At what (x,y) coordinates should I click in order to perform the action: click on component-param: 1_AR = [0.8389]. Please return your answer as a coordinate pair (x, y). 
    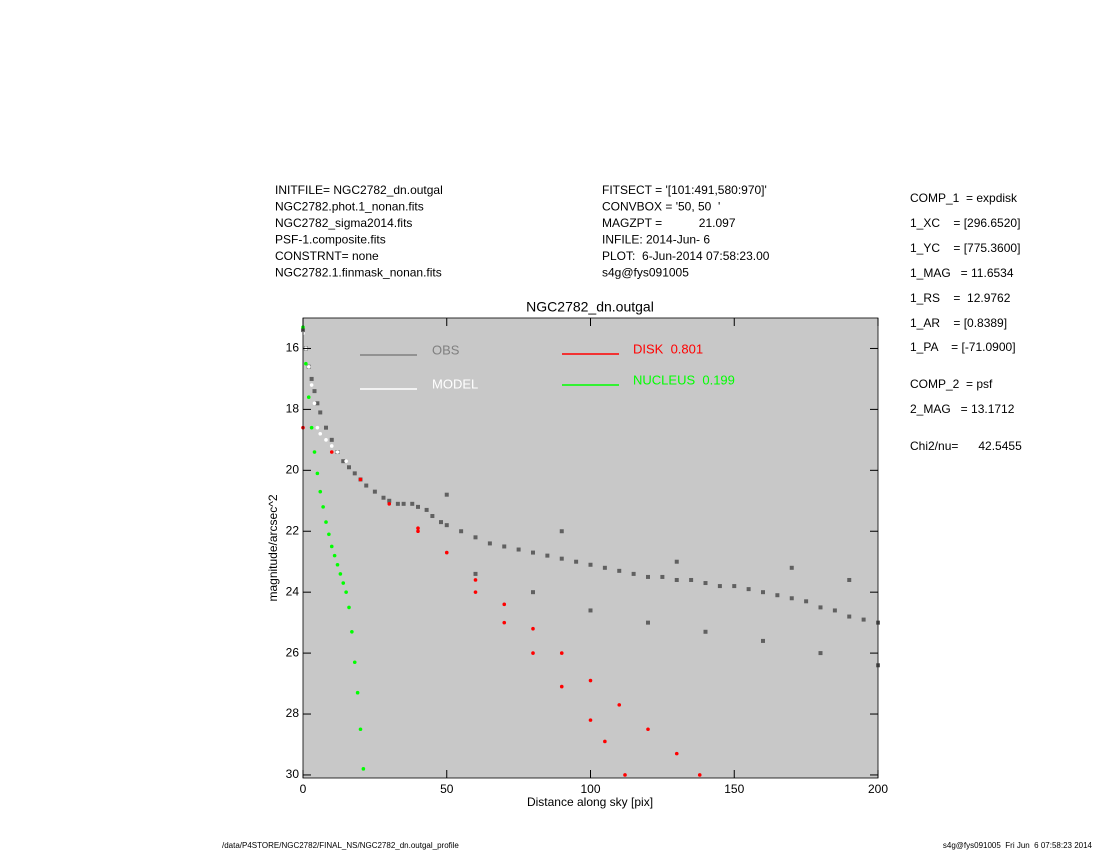
    Looking at the image, I should click on (958, 323).